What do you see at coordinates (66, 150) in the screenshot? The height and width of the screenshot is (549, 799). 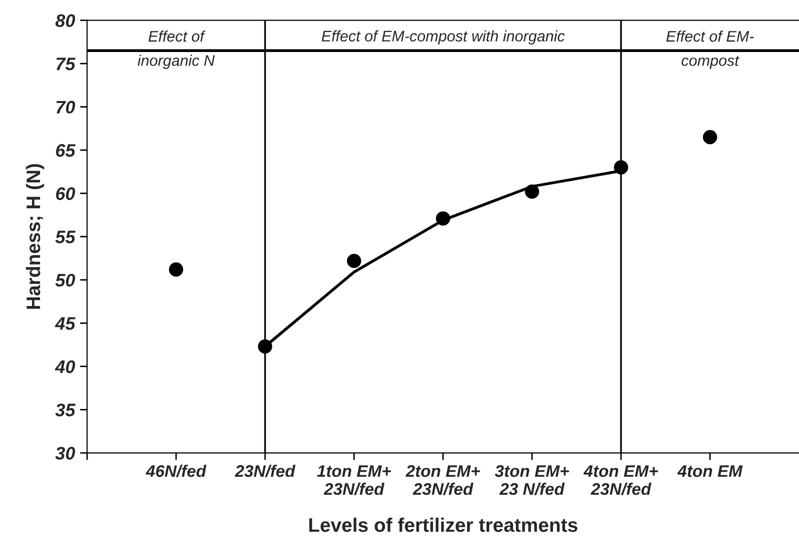 I see `y-tick-label: 65` at bounding box center [66, 150].